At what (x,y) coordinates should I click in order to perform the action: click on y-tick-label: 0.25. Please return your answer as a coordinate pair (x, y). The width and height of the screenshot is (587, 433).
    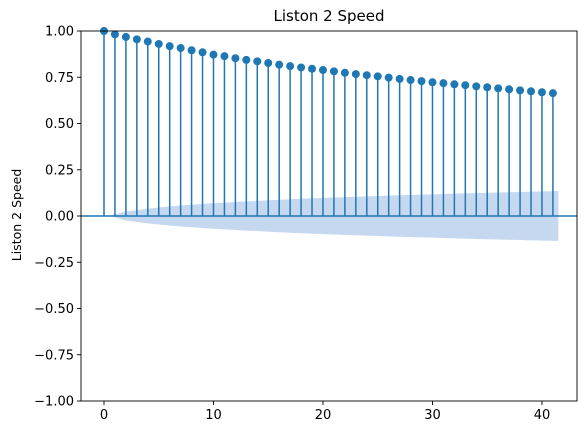
    Looking at the image, I should click on (59, 170).